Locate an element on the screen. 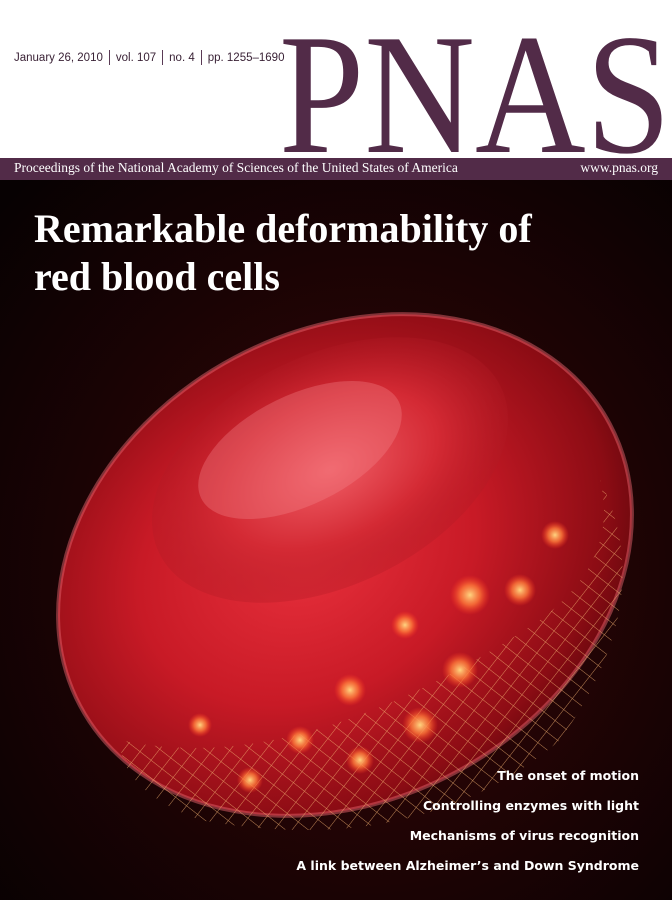  pnas-logo-text: PNAS is located at coordinates (477, 82).